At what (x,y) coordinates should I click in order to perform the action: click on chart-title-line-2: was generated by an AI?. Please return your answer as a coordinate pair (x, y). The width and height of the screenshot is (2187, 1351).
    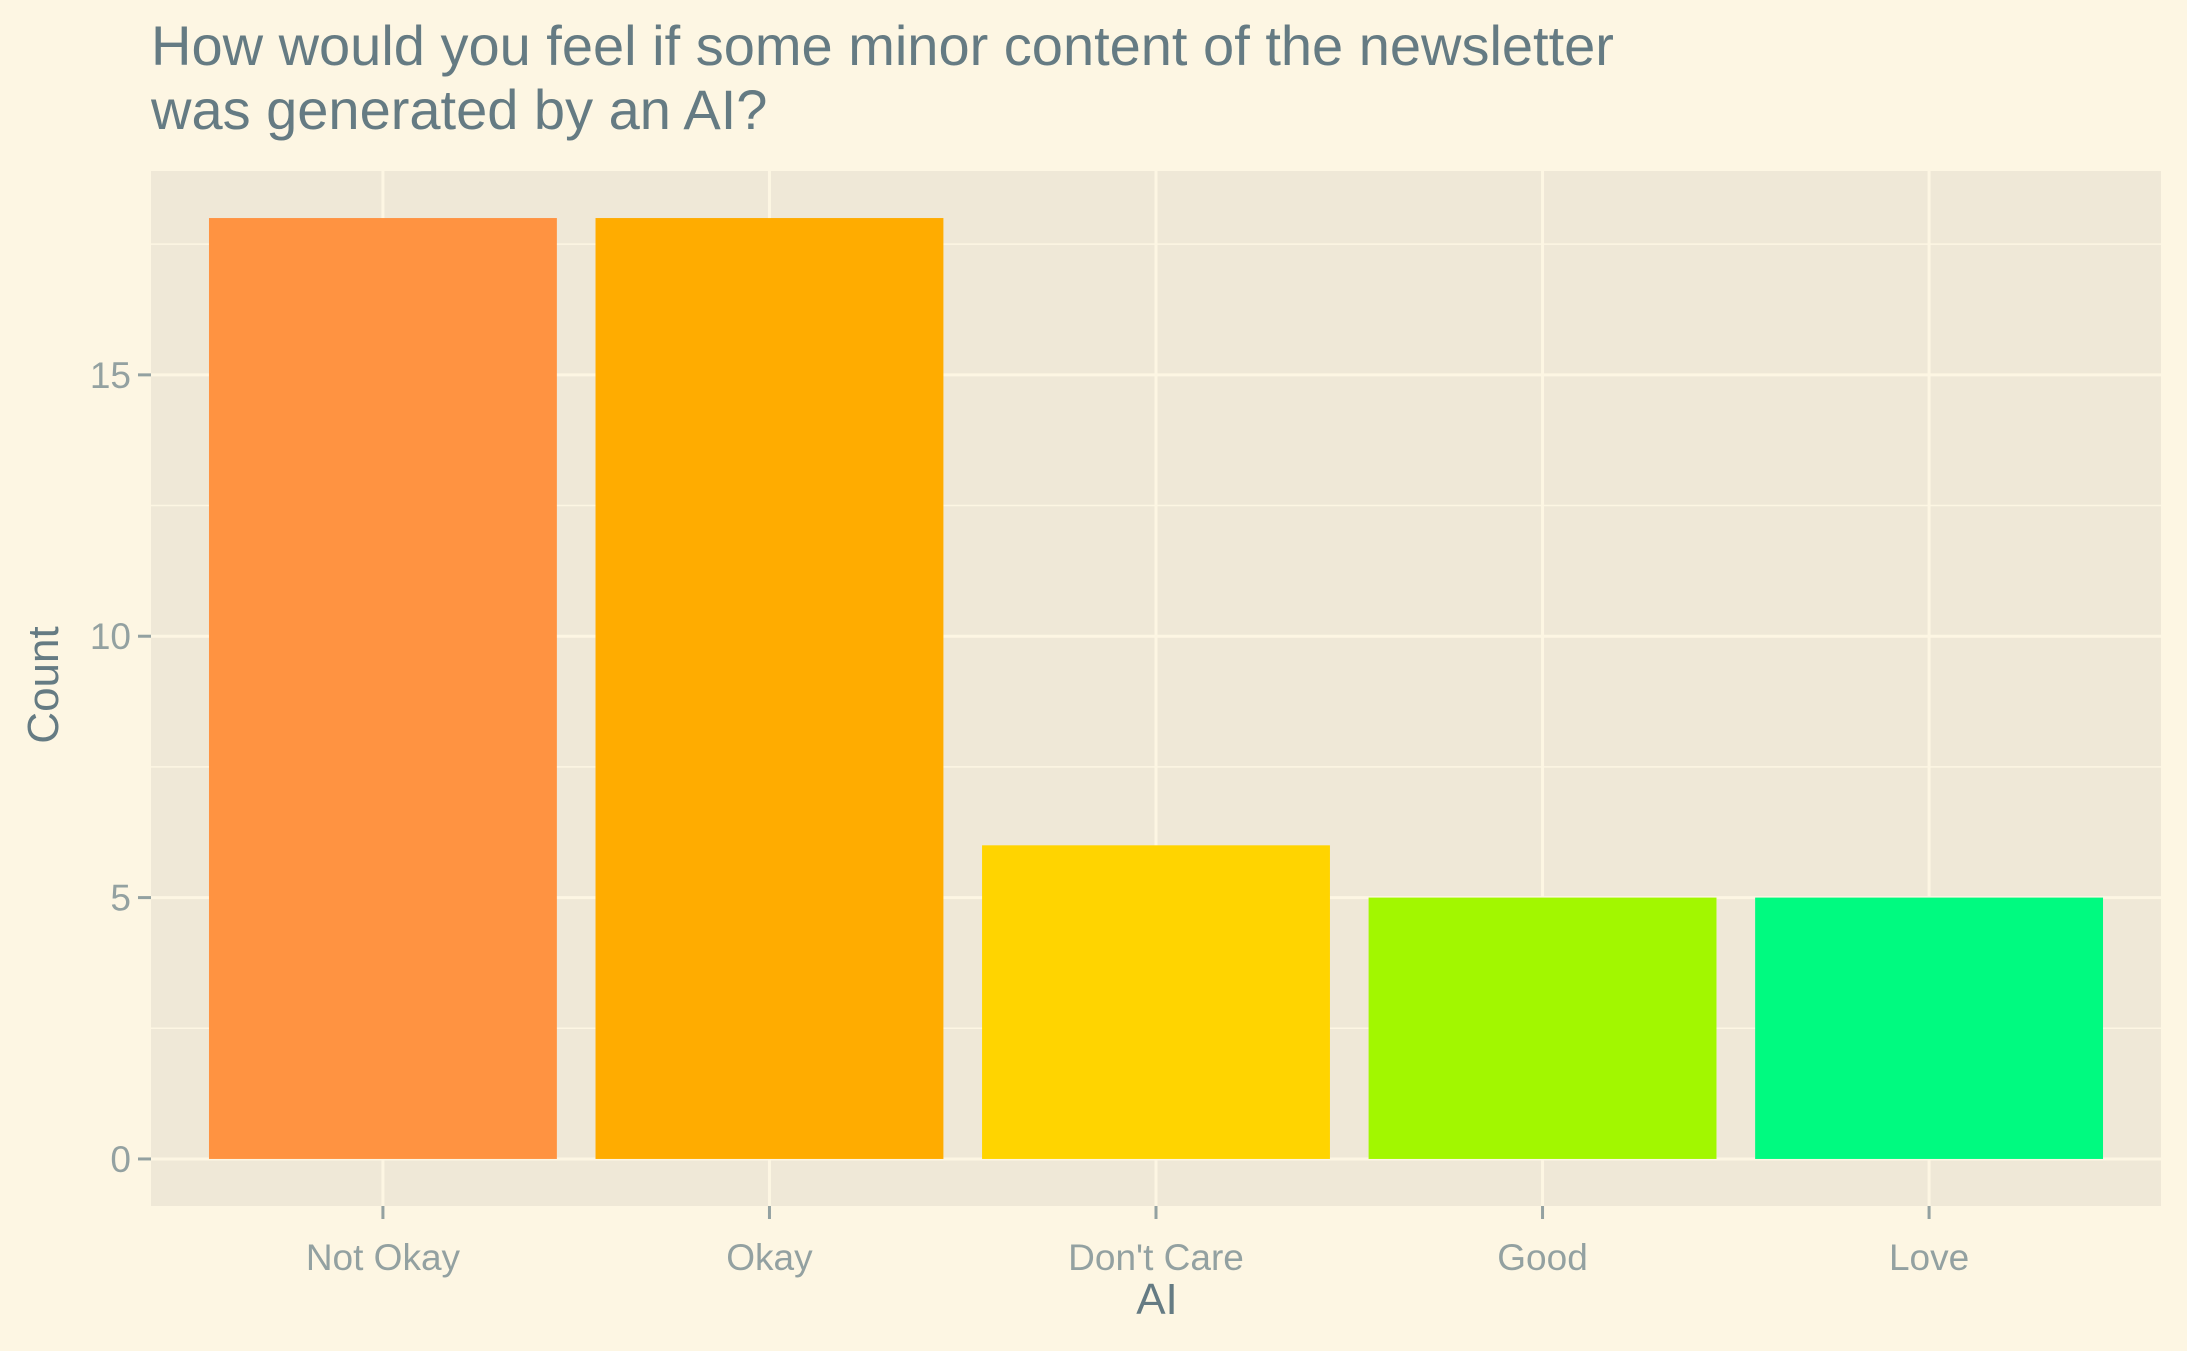
    Looking at the image, I should click on (459, 109).